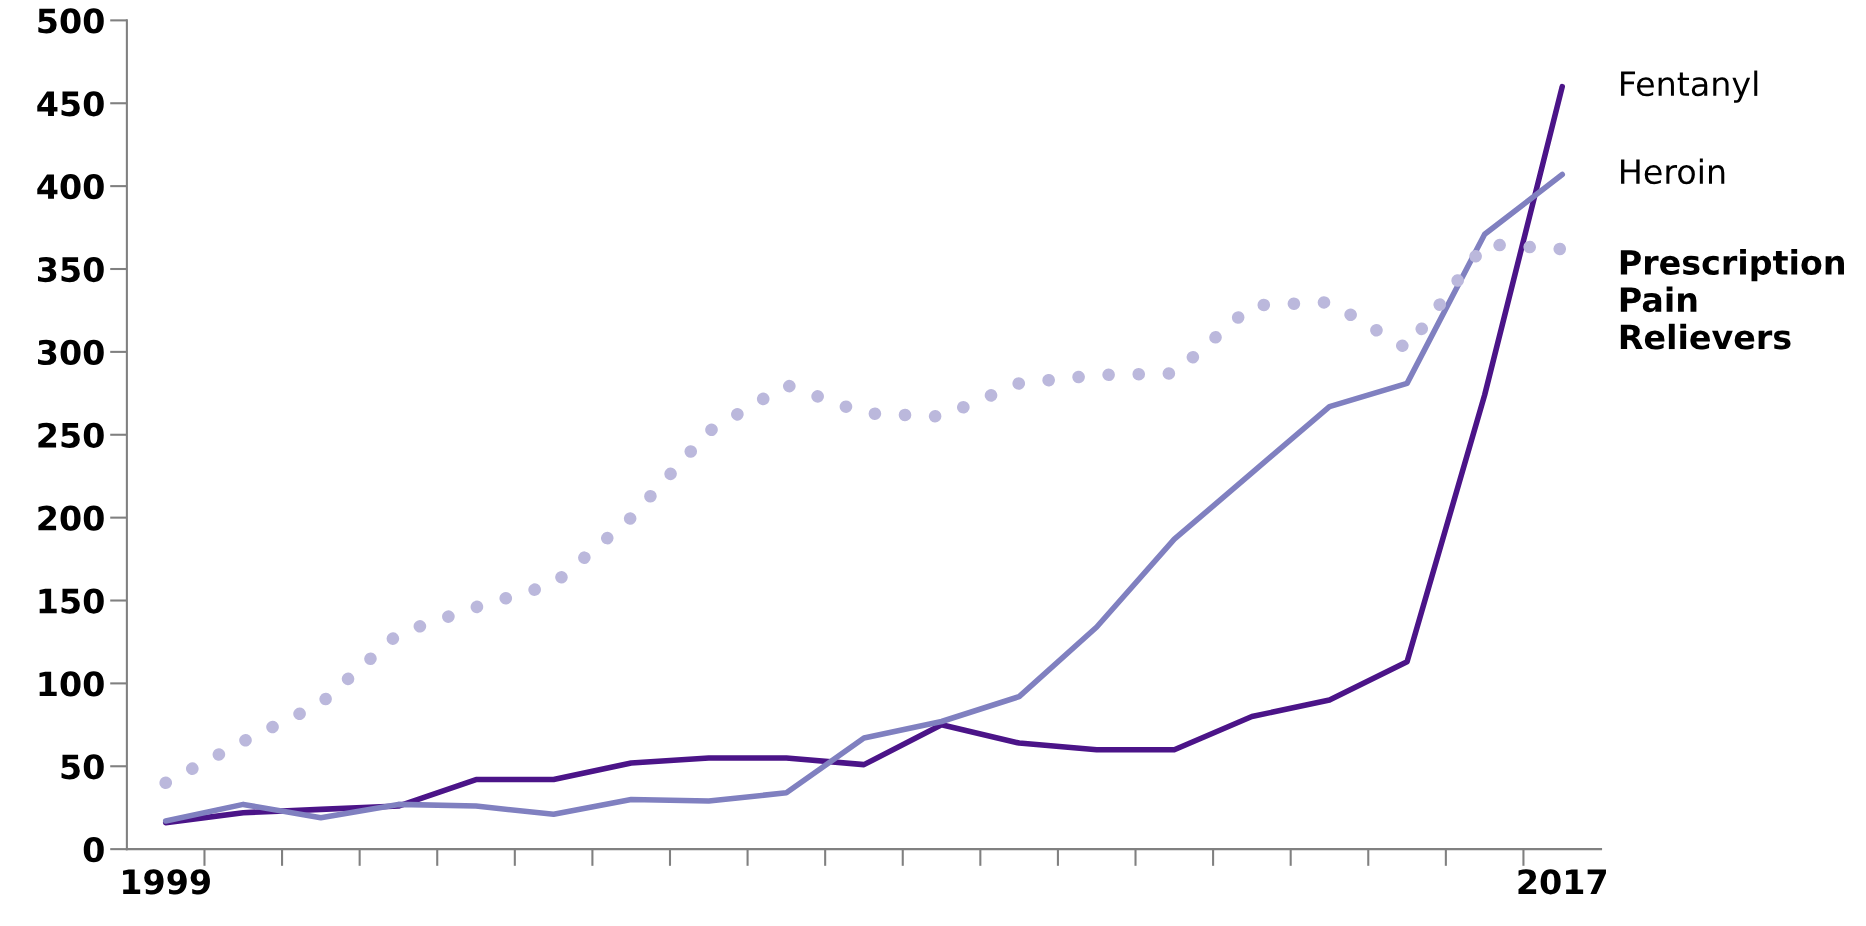 This screenshot has height=926, width=1866. What do you see at coordinates (71, 684) in the screenshot?
I see `y-tick-label: 100` at bounding box center [71, 684].